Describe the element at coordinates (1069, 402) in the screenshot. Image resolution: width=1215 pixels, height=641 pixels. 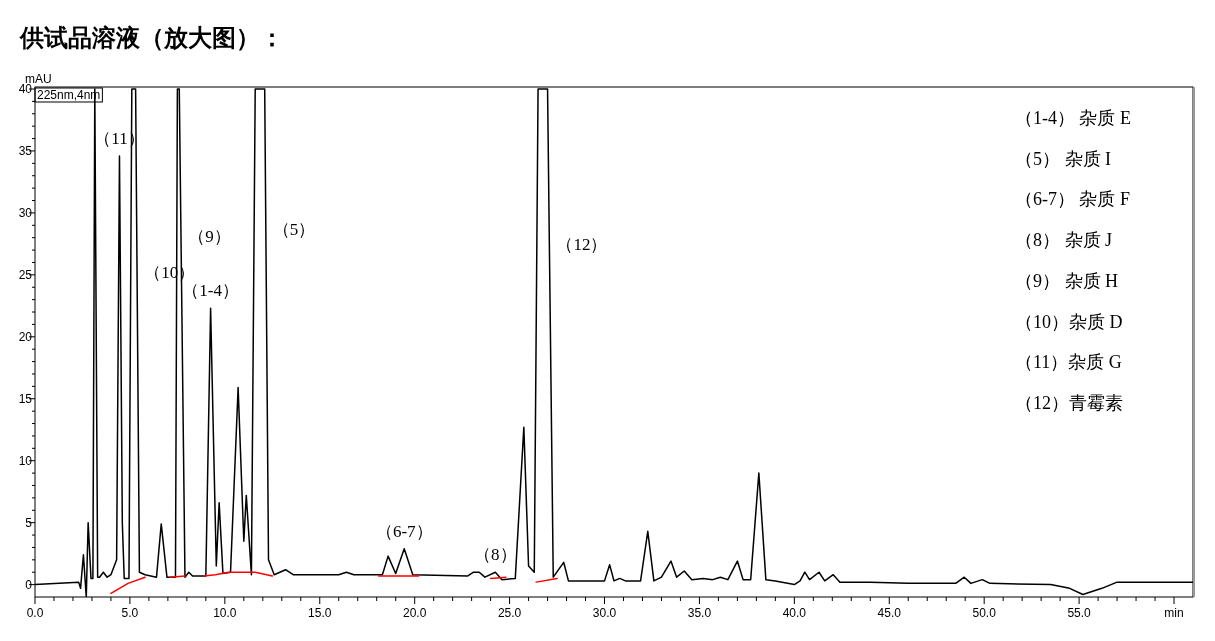
I see `text: （12）青霉素` at that location.